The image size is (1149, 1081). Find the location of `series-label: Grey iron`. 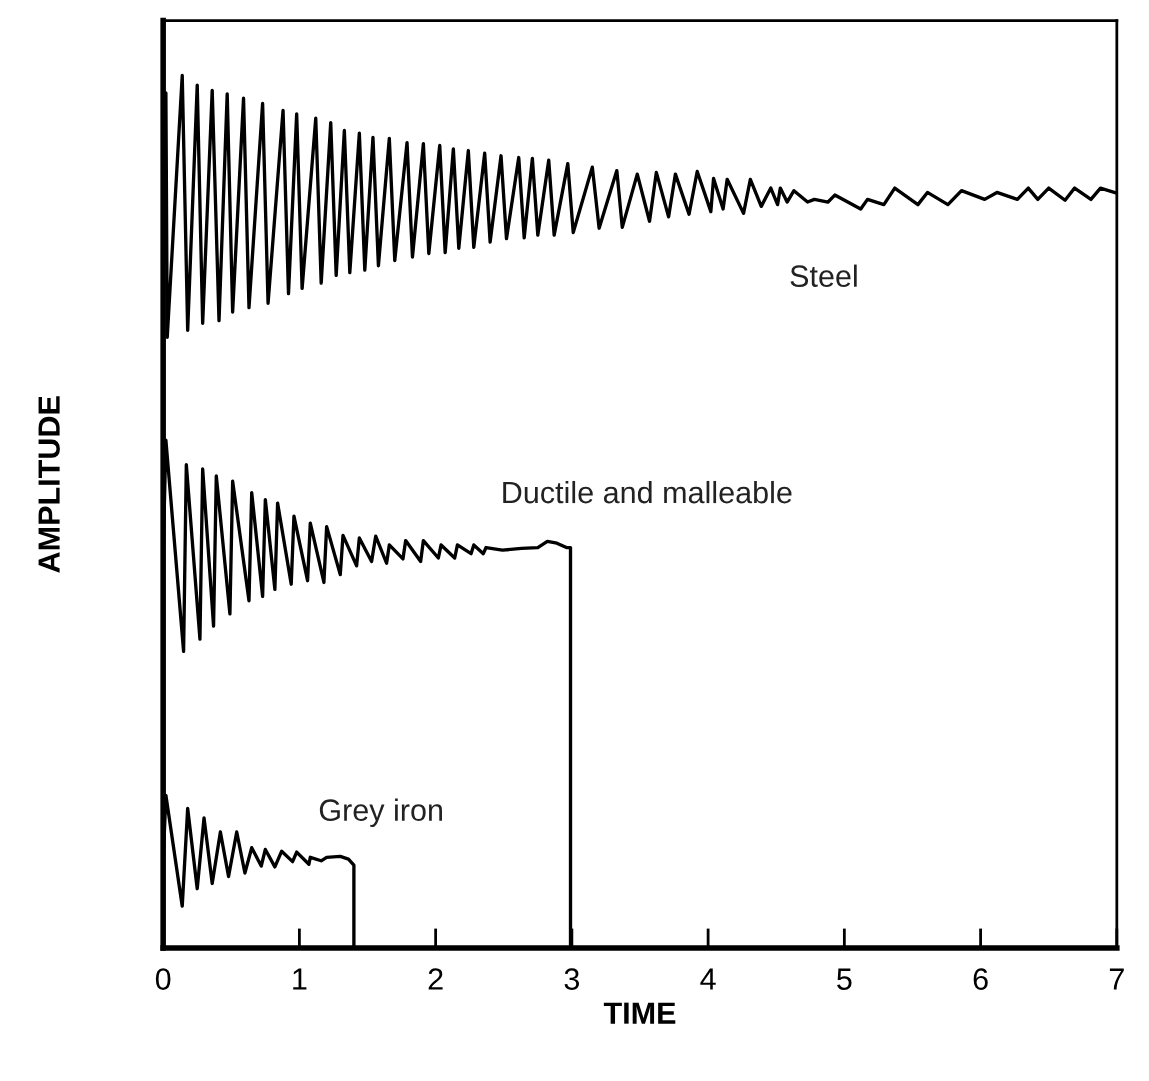

series-label: Grey iron is located at coordinates (380, 813).